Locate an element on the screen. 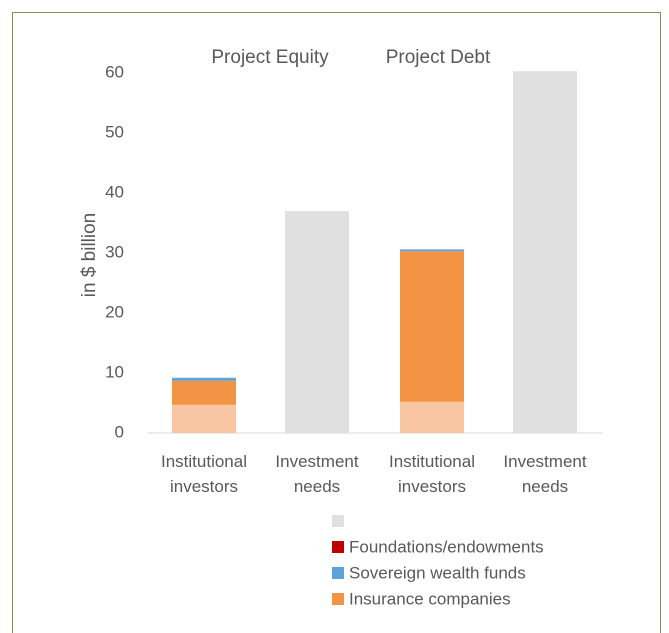 This screenshot has height=633, width=669. group-label: Project Debt is located at coordinates (438, 57).